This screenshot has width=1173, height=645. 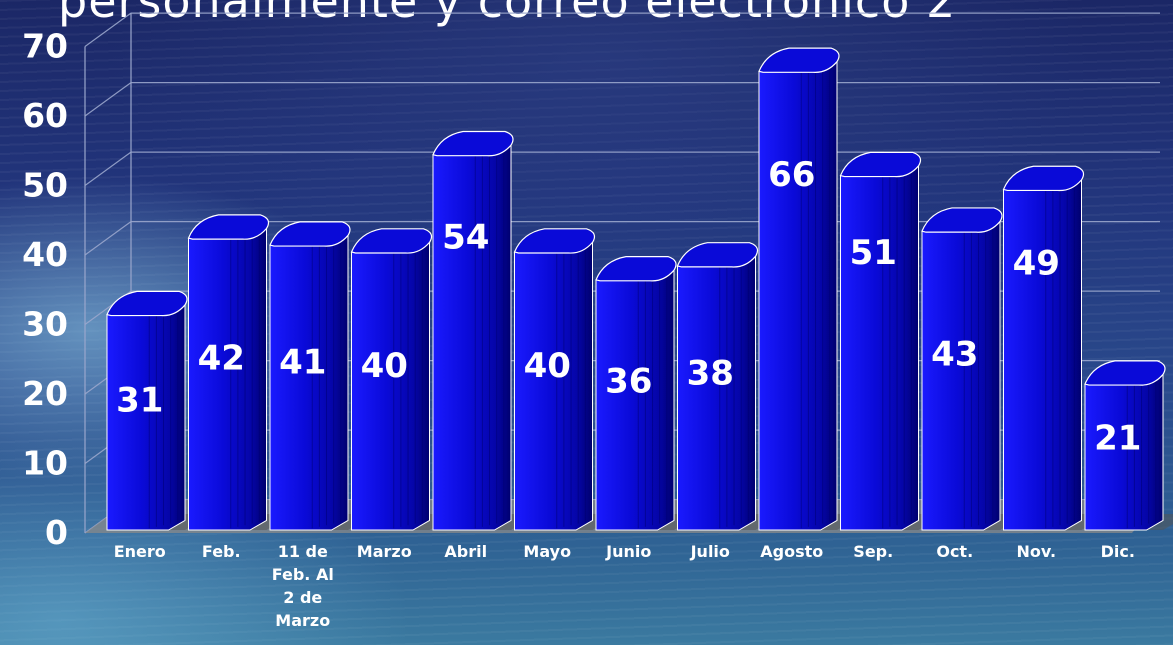 I want to click on x-tick-label: Oct., so click(x=954, y=551).